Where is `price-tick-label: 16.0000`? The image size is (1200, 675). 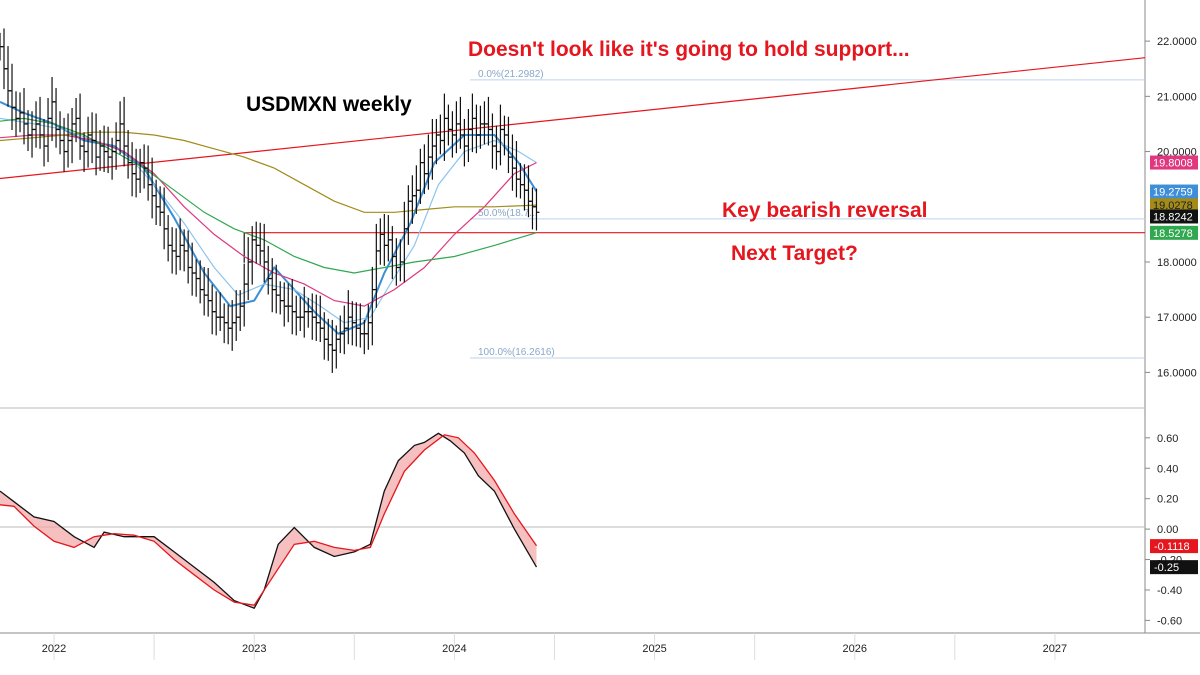
price-tick-label: 16.0000 is located at coordinates (1177, 373).